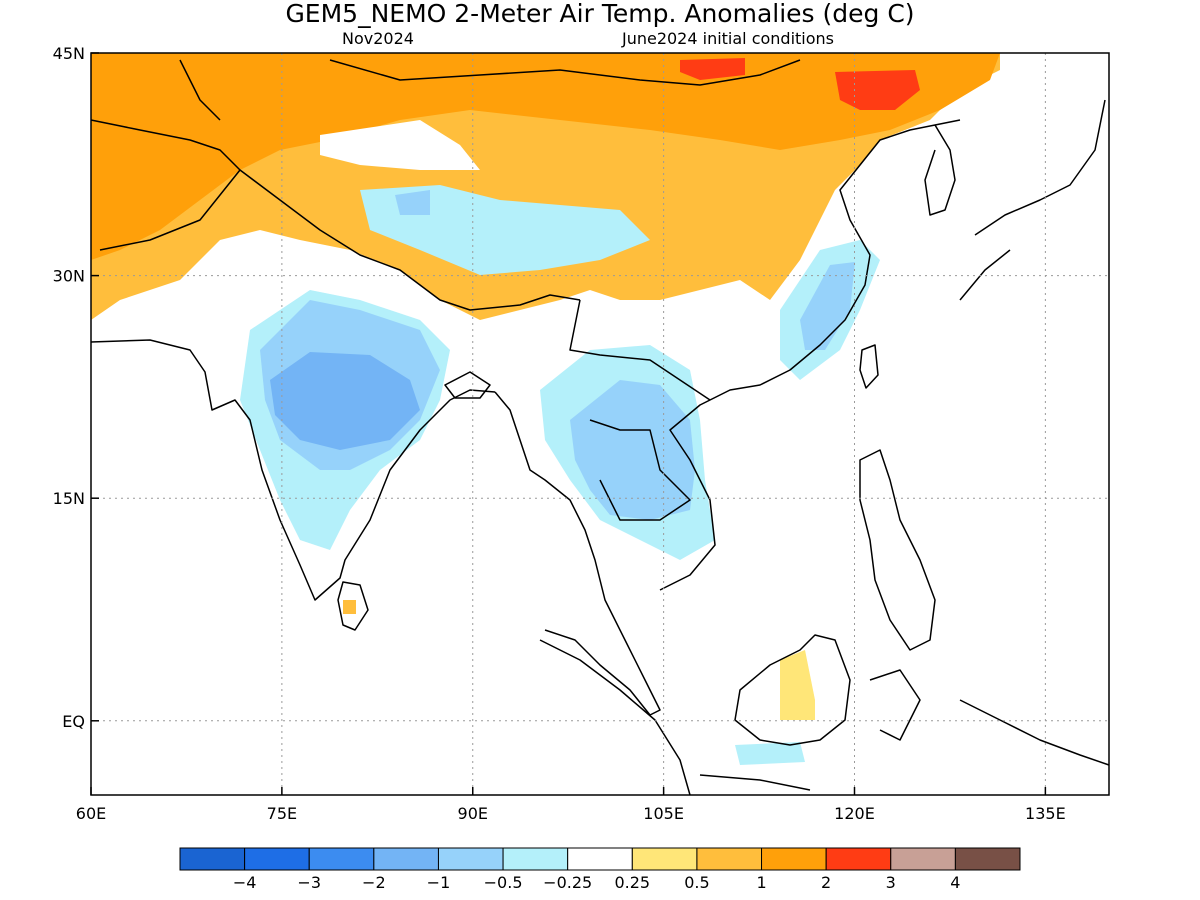  I want to click on coast-borneo, so click(792, 690).